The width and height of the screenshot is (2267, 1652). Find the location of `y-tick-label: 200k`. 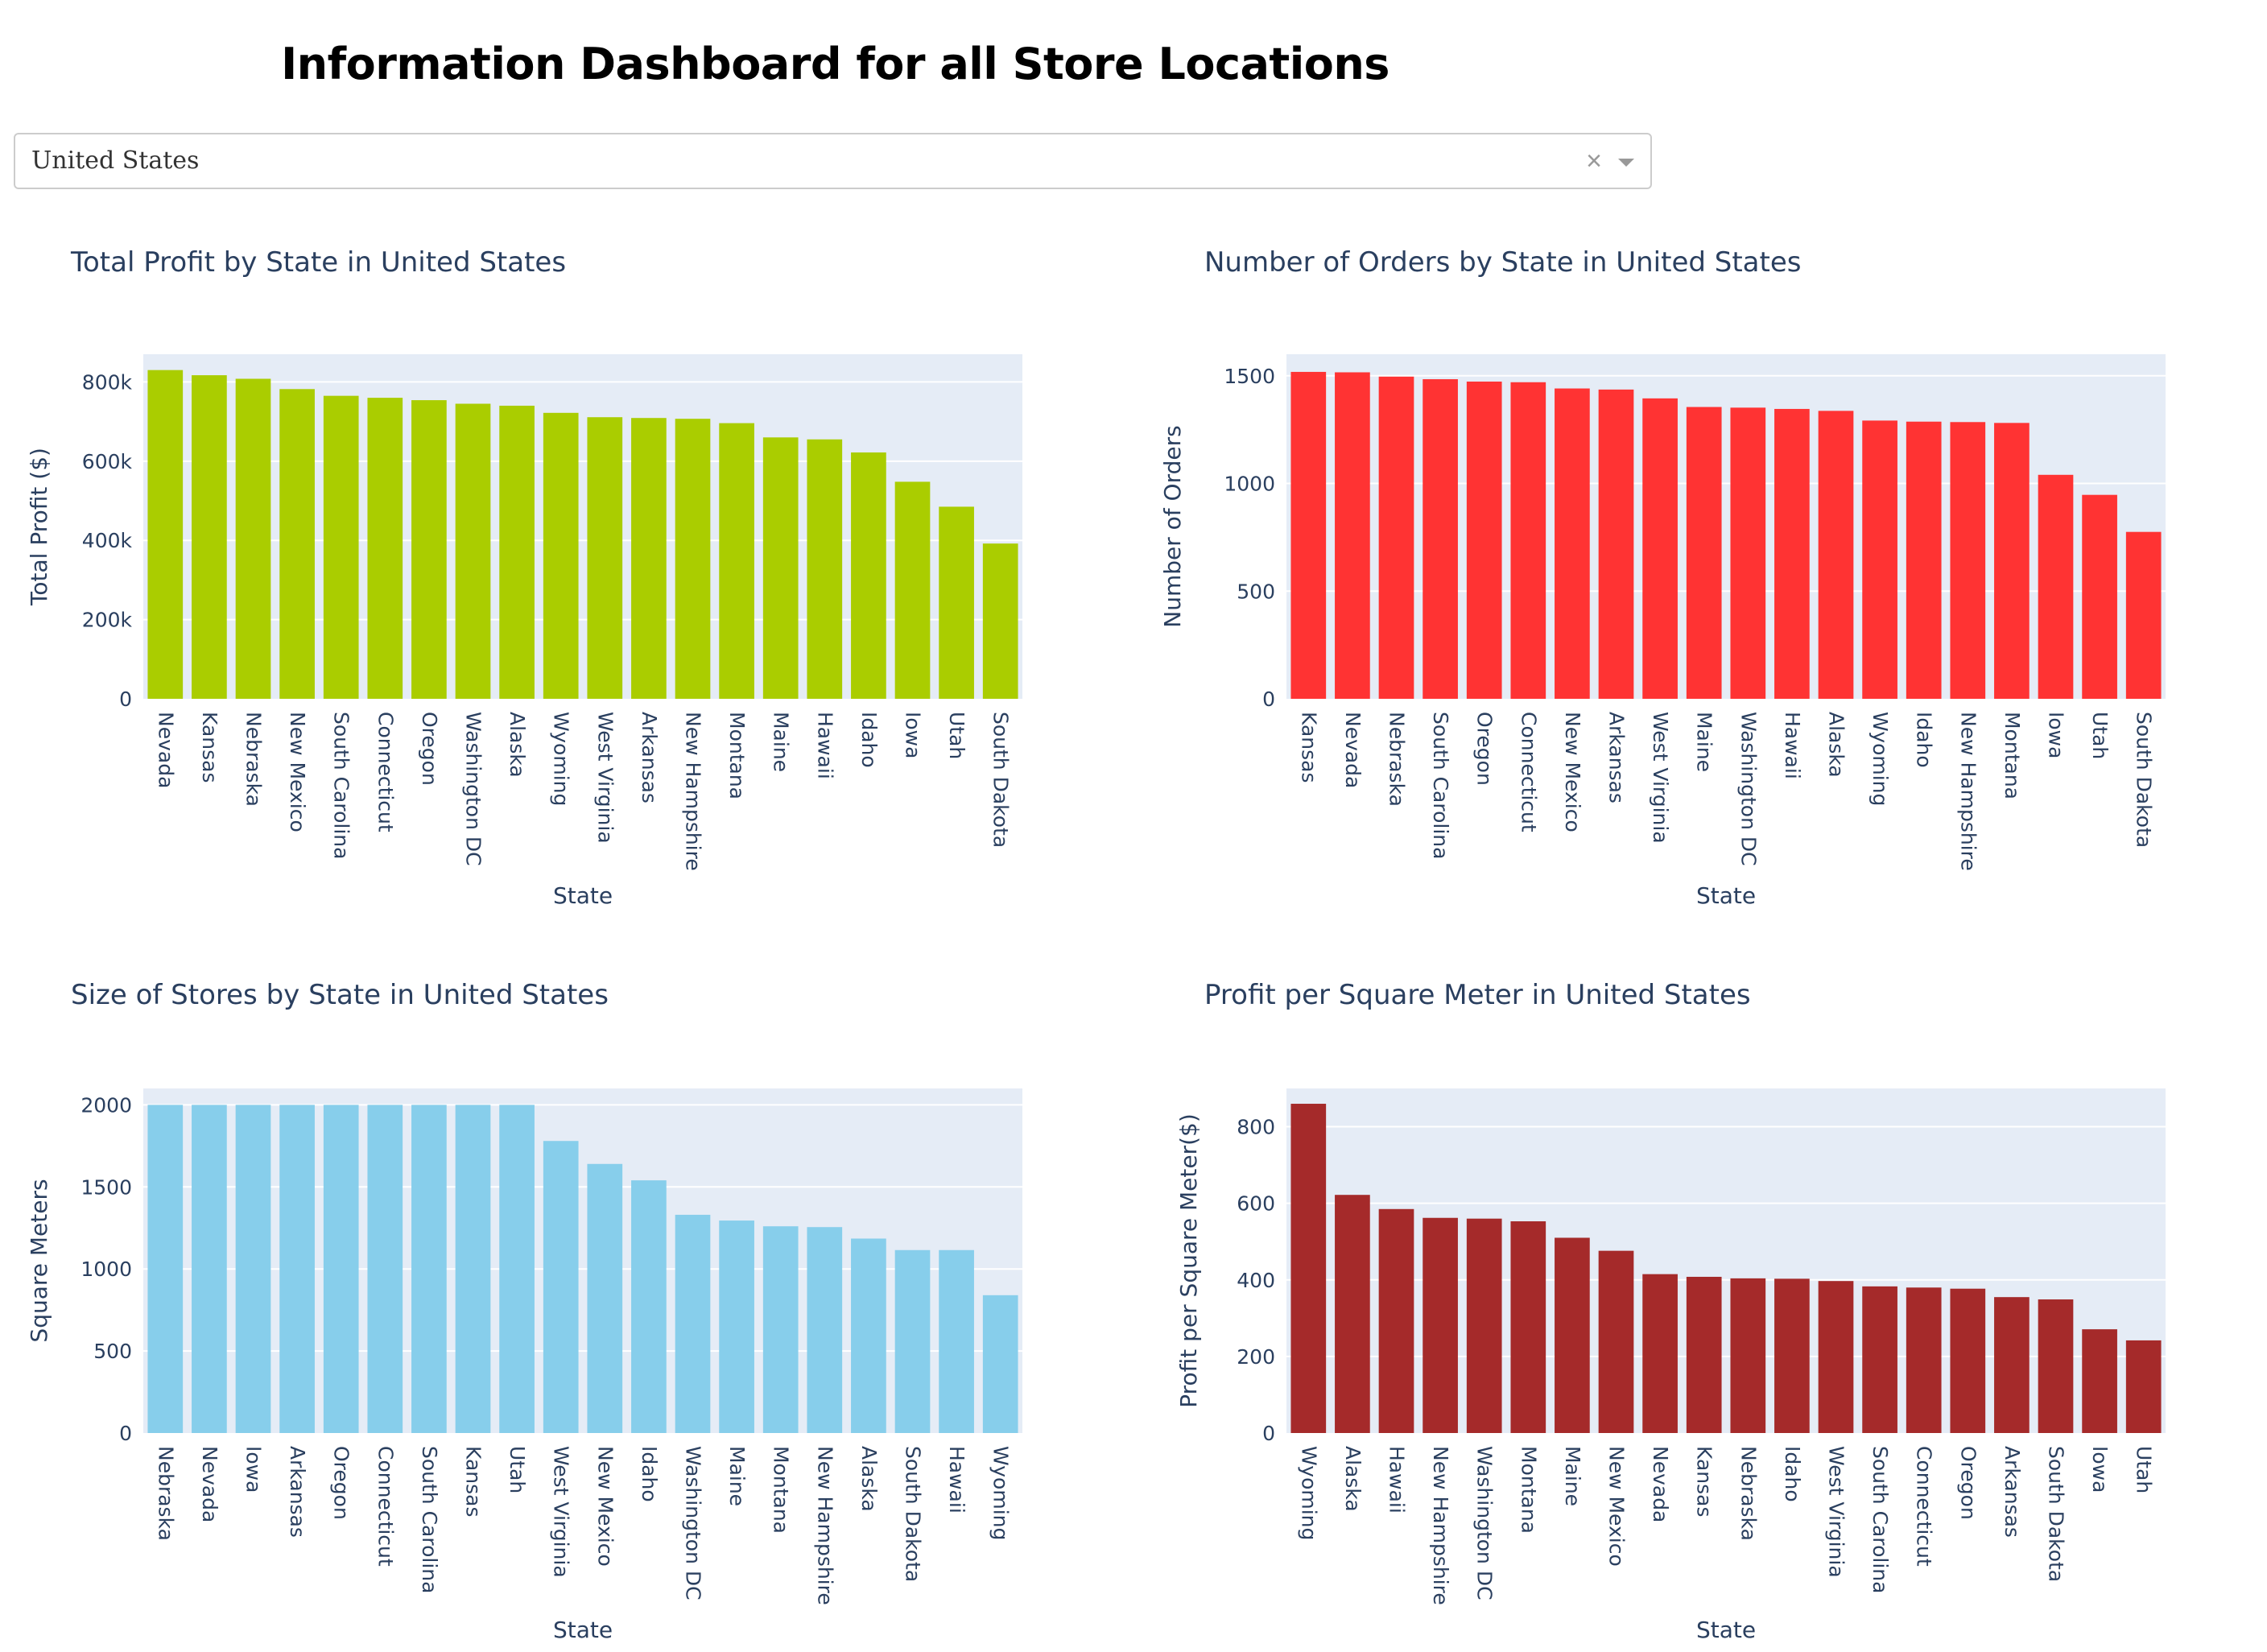

y-tick-label: 200k is located at coordinates (107, 620).